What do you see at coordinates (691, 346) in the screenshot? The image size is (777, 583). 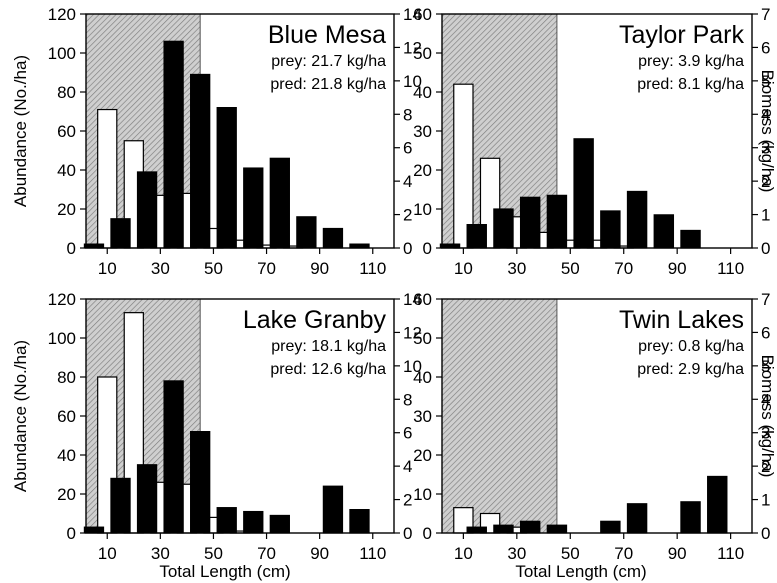 I see `prey-biomass: prey: 0.8 kg/ha` at bounding box center [691, 346].